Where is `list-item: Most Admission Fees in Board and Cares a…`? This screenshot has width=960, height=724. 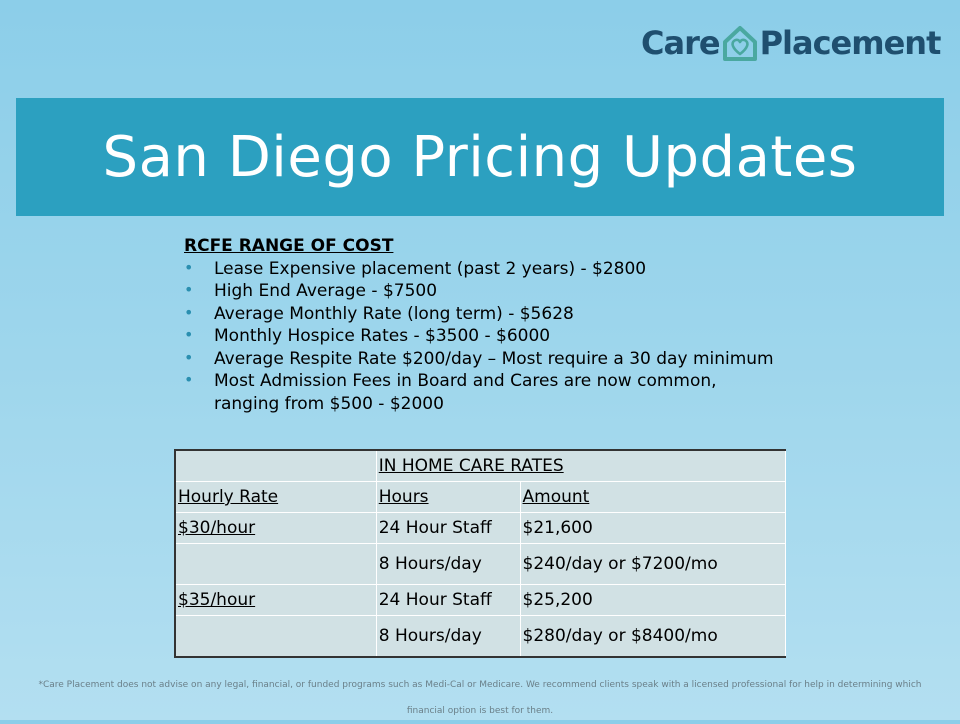
list-item: Most Admission Fees in Board and Cares a… is located at coordinates (484, 392).